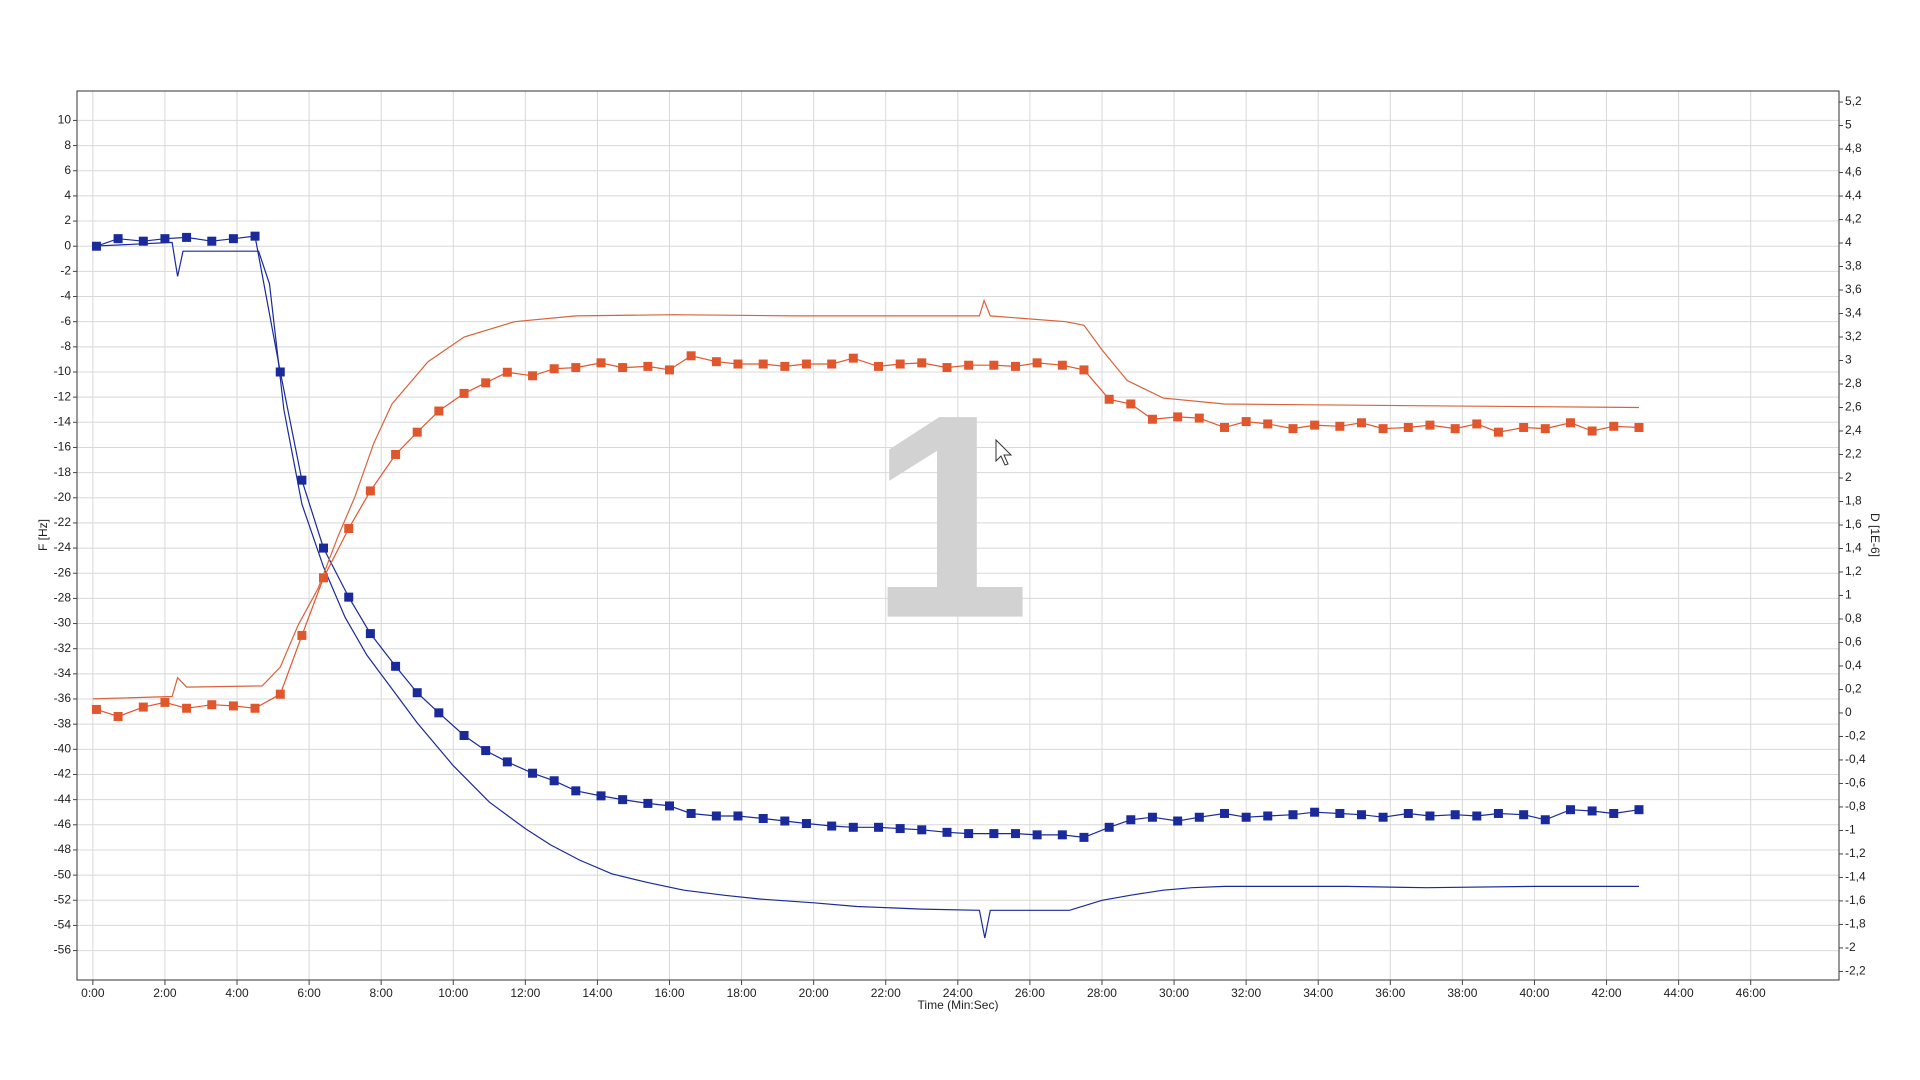 This screenshot has height=1080, width=1920. Describe the element at coordinates (65, 346) in the screenshot. I see `y-tick-label: -8` at that location.